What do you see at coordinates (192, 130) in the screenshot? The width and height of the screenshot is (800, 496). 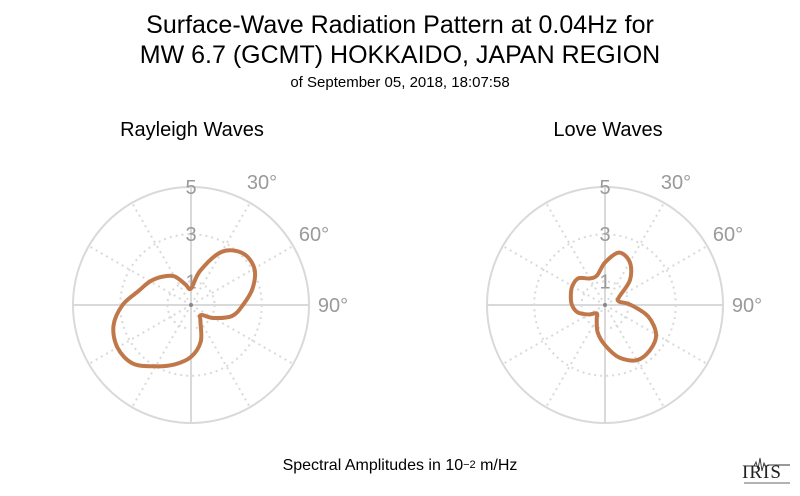 I see `rayleigh-plot-title: Rayleigh Waves` at bounding box center [192, 130].